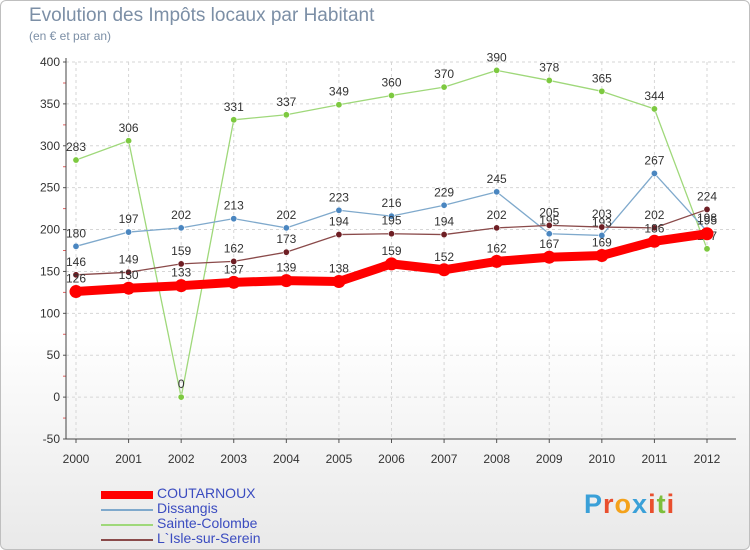 The image size is (750, 550). What do you see at coordinates (202, 15) in the screenshot?
I see `chart-title: Evolution des Impôts locaux par Habitant` at bounding box center [202, 15].